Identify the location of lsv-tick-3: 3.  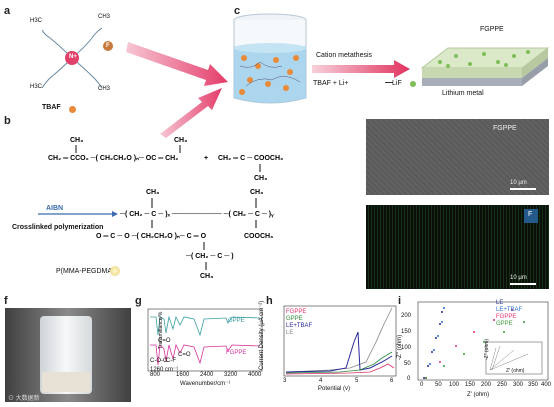
(285, 381).